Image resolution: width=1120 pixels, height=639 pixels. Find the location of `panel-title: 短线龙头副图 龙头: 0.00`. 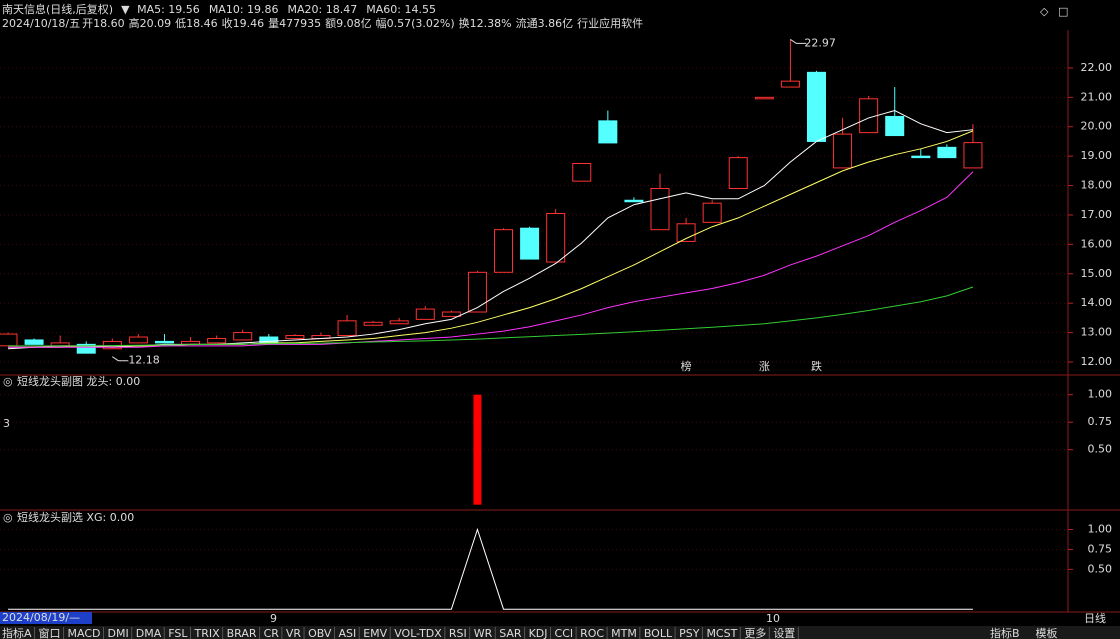

panel-title: 短线龙头副图 龙头: 0.00 is located at coordinates (78, 381).